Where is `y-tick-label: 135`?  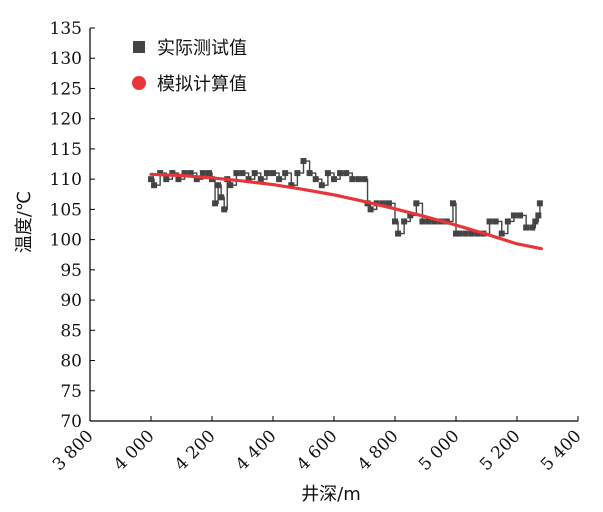 y-tick-label: 135 is located at coordinates (66, 29).